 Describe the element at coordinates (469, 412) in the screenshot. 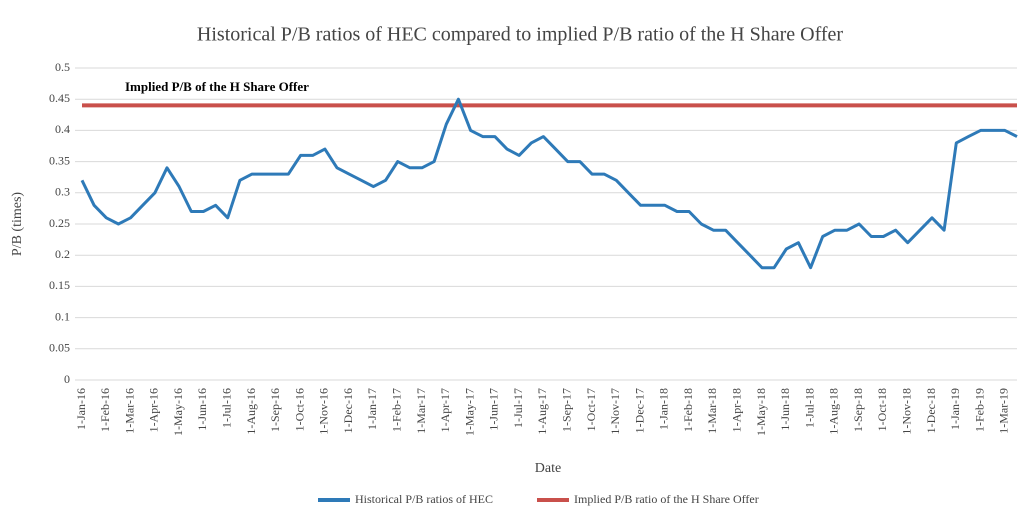

I see `x-tick-label: 1-May-17` at that location.